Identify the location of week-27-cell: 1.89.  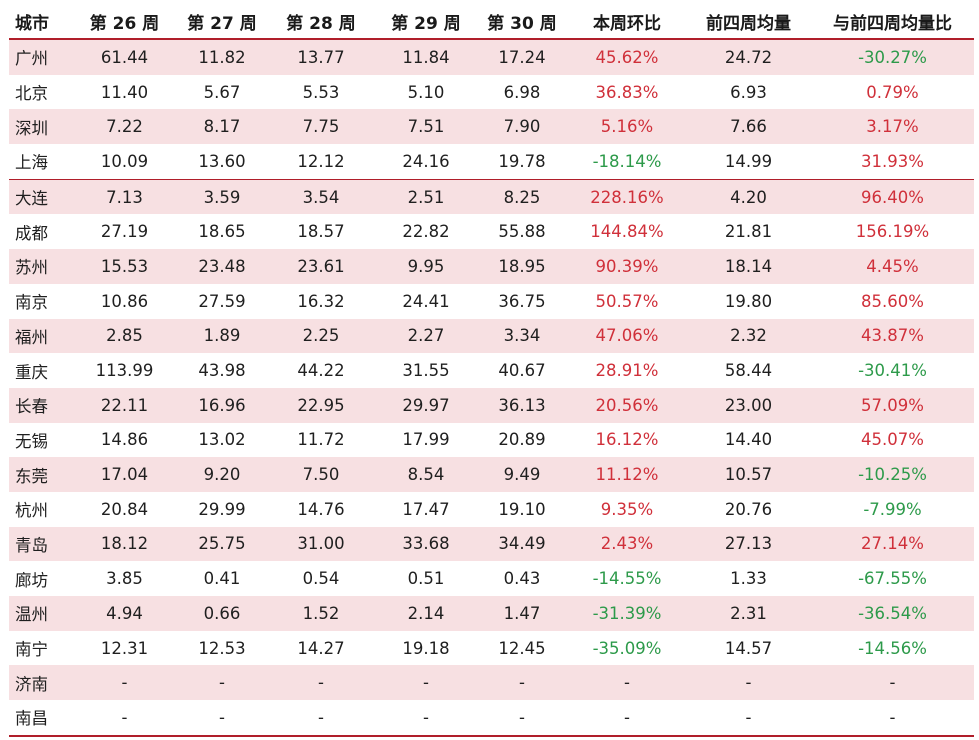
(222, 336).